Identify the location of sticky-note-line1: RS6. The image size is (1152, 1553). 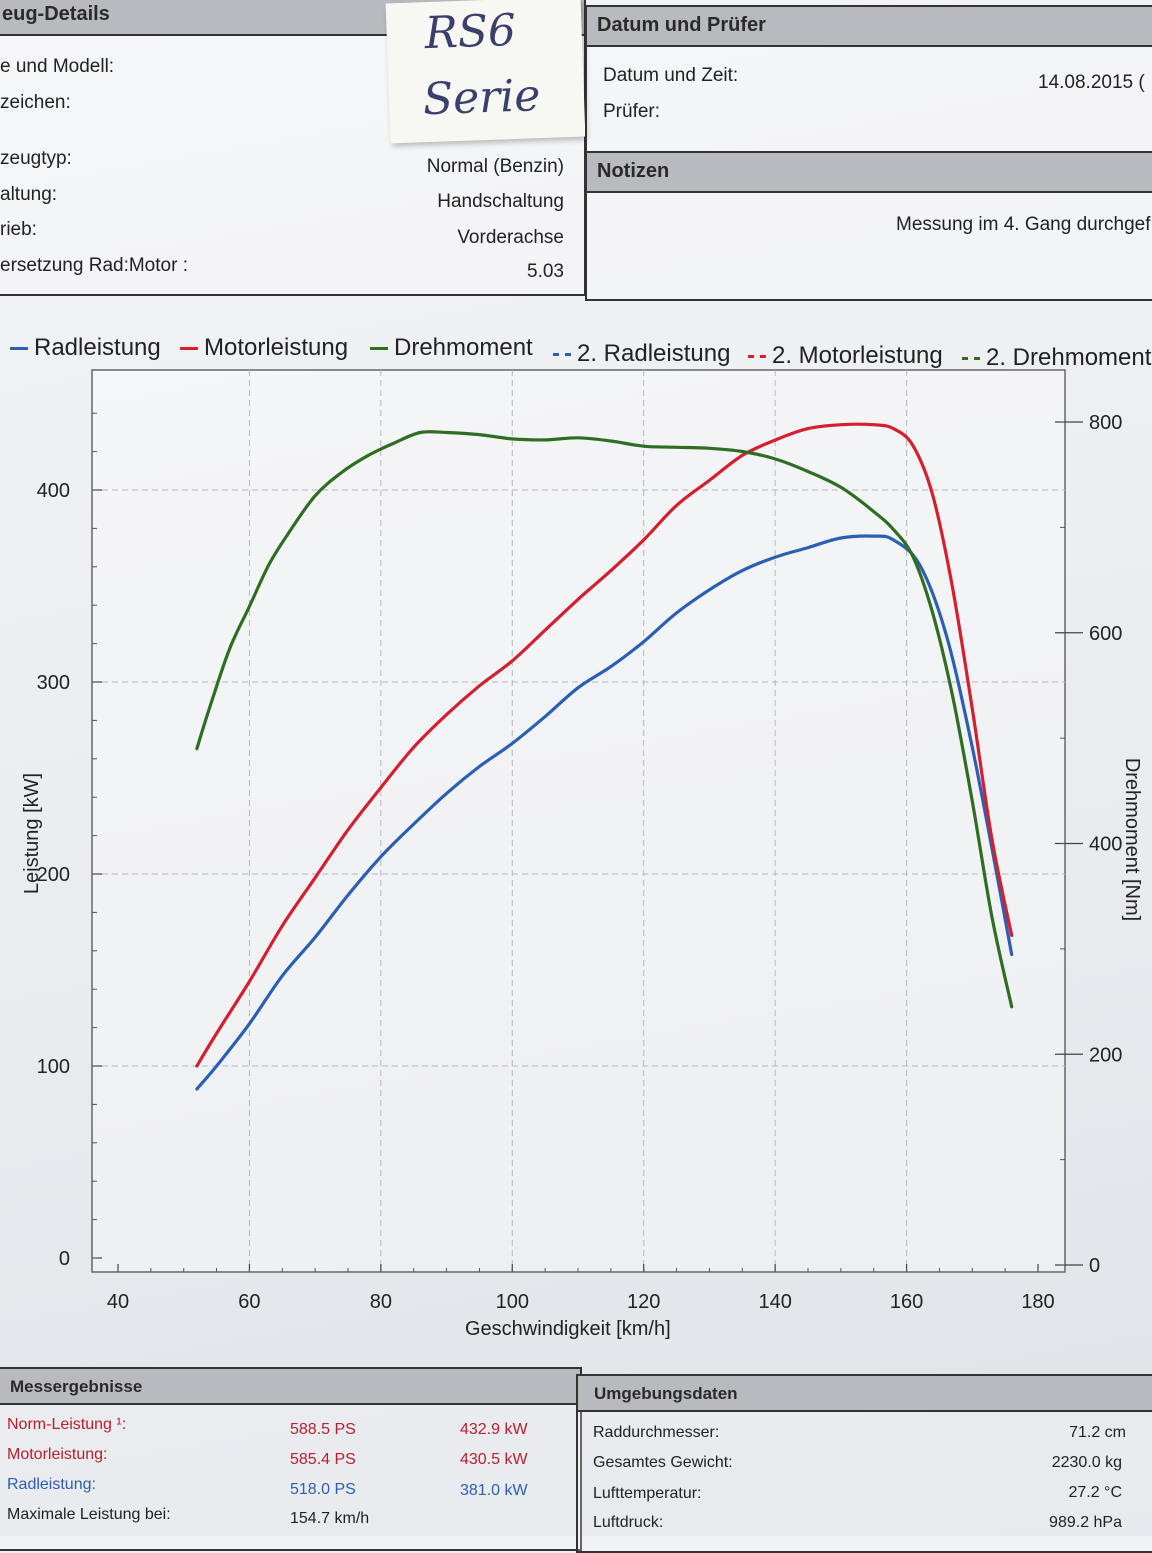
(470, 32).